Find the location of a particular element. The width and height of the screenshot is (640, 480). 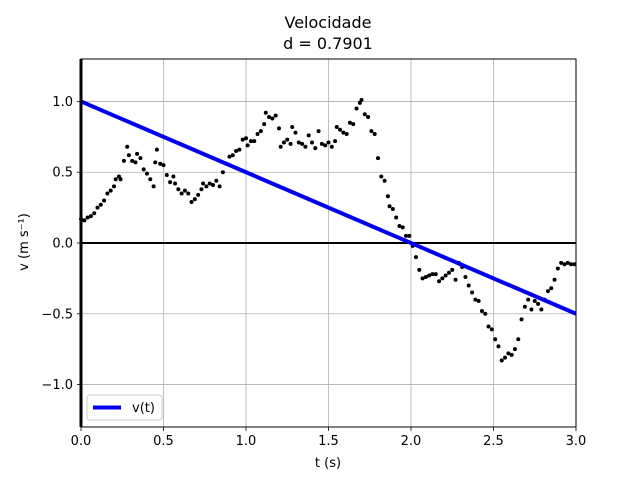

x-tick-label: 3.0 is located at coordinates (576, 441).